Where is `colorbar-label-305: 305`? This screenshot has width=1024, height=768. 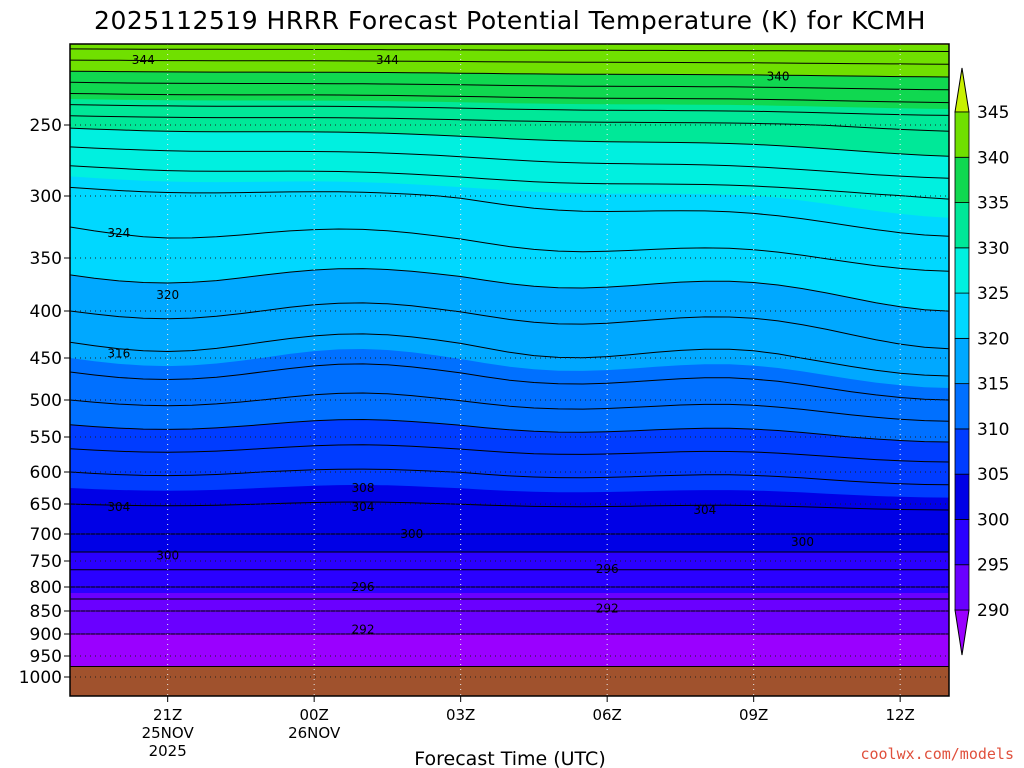
colorbar-label-305: 305 is located at coordinates (993, 475).